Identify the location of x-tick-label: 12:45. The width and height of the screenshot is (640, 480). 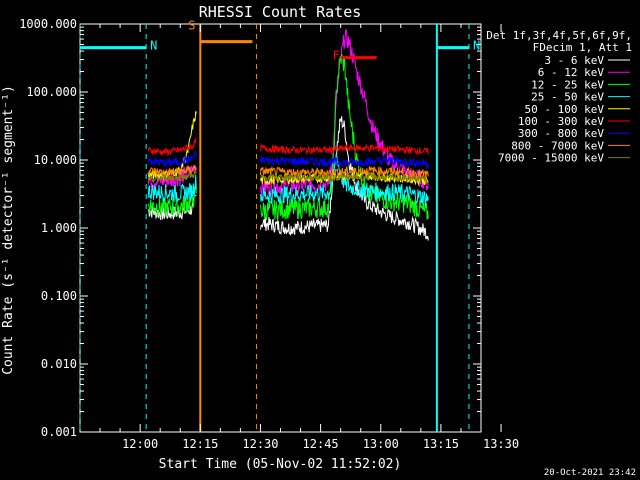
(321, 444).